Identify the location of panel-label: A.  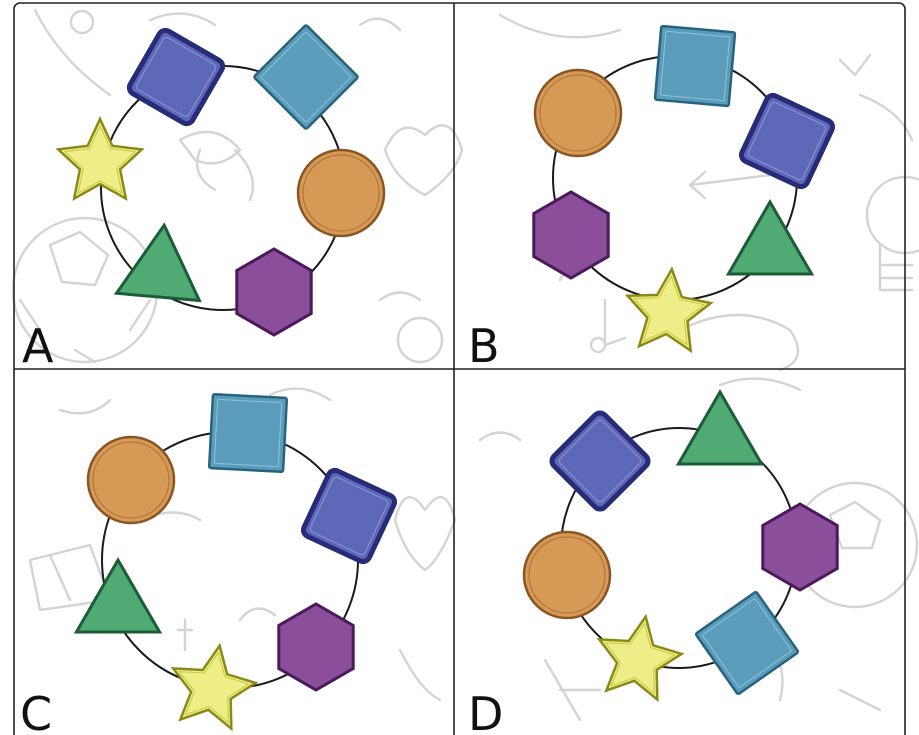
(38, 346).